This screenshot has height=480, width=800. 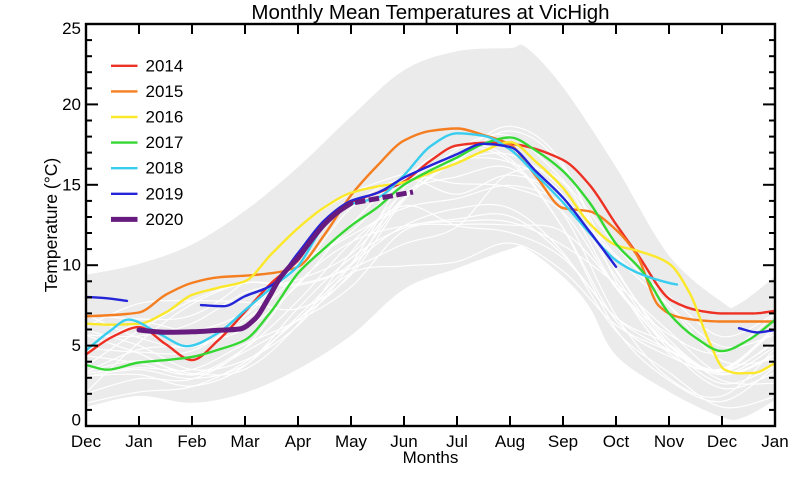 What do you see at coordinates (430, 12) in the screenshot?
I see `svg-text:Monthly Mean Temperatures at V: Monthly Mean Temperatures at VicHigh` at bounding box center [430, 12].